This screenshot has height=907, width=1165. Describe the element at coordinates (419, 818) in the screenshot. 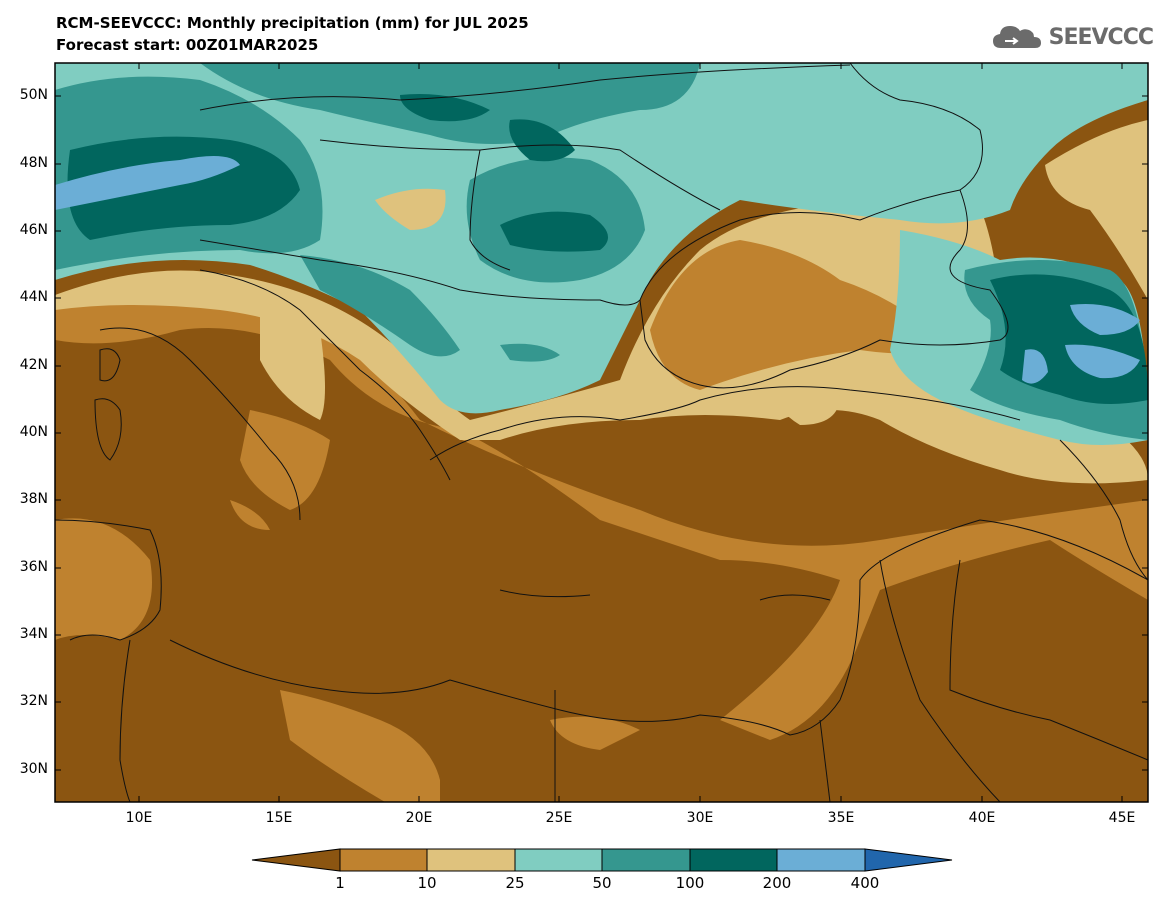

I see `lon-label: 20E` at that location.